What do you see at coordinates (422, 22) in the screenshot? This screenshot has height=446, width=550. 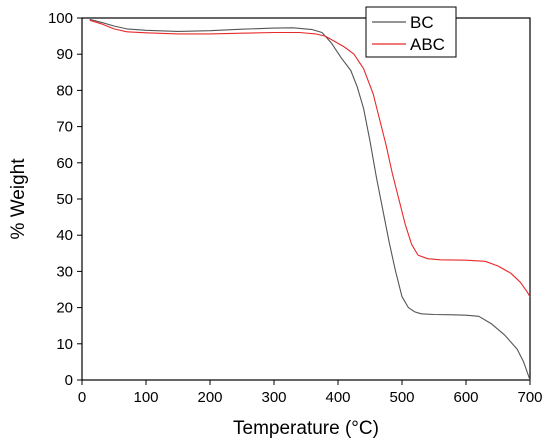 I see `legend-label-bc: BC` at bounding box center [422, 22].